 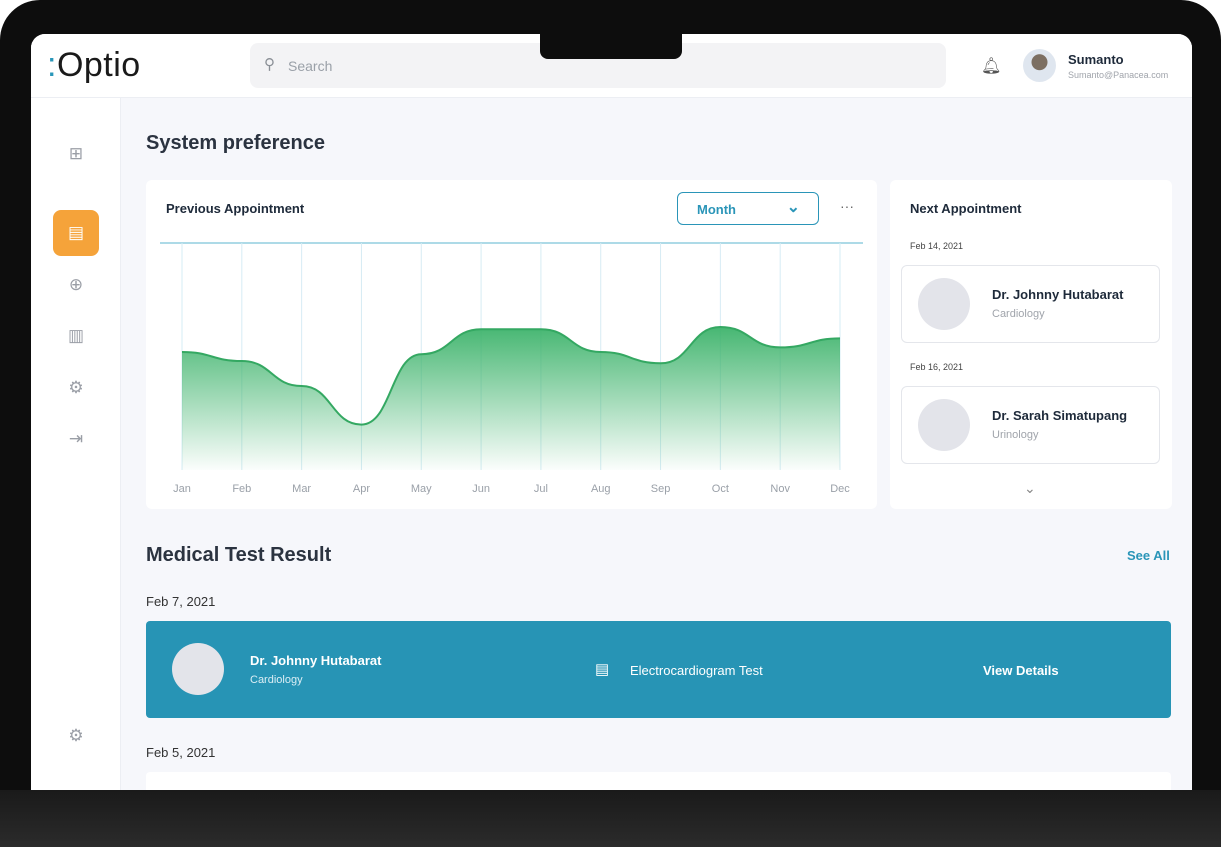 What do you see at coordinates (966, 208) in the screenshot?
I see `next-appointment-title: Next Appointment` at bounding box center [966, 208].